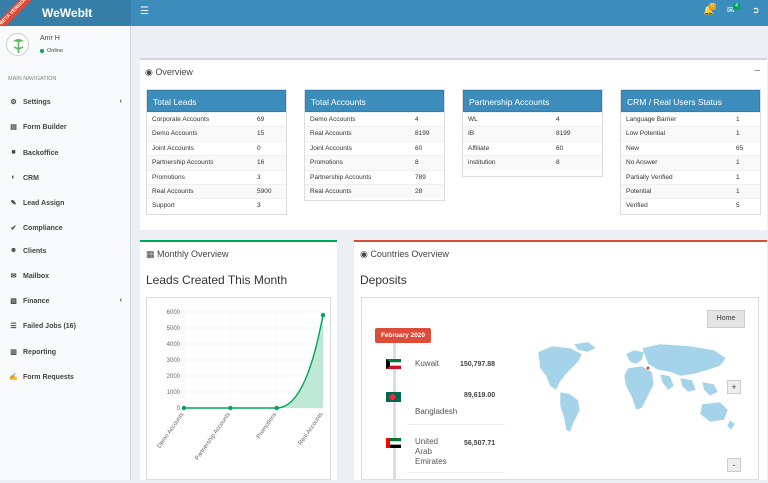 Image resolution: width=768 pixels, height=483 pixels. Describe the element at coordinates (43, 228) in the screenshot. I see `sidebar-item-label: Compliance` at that location.